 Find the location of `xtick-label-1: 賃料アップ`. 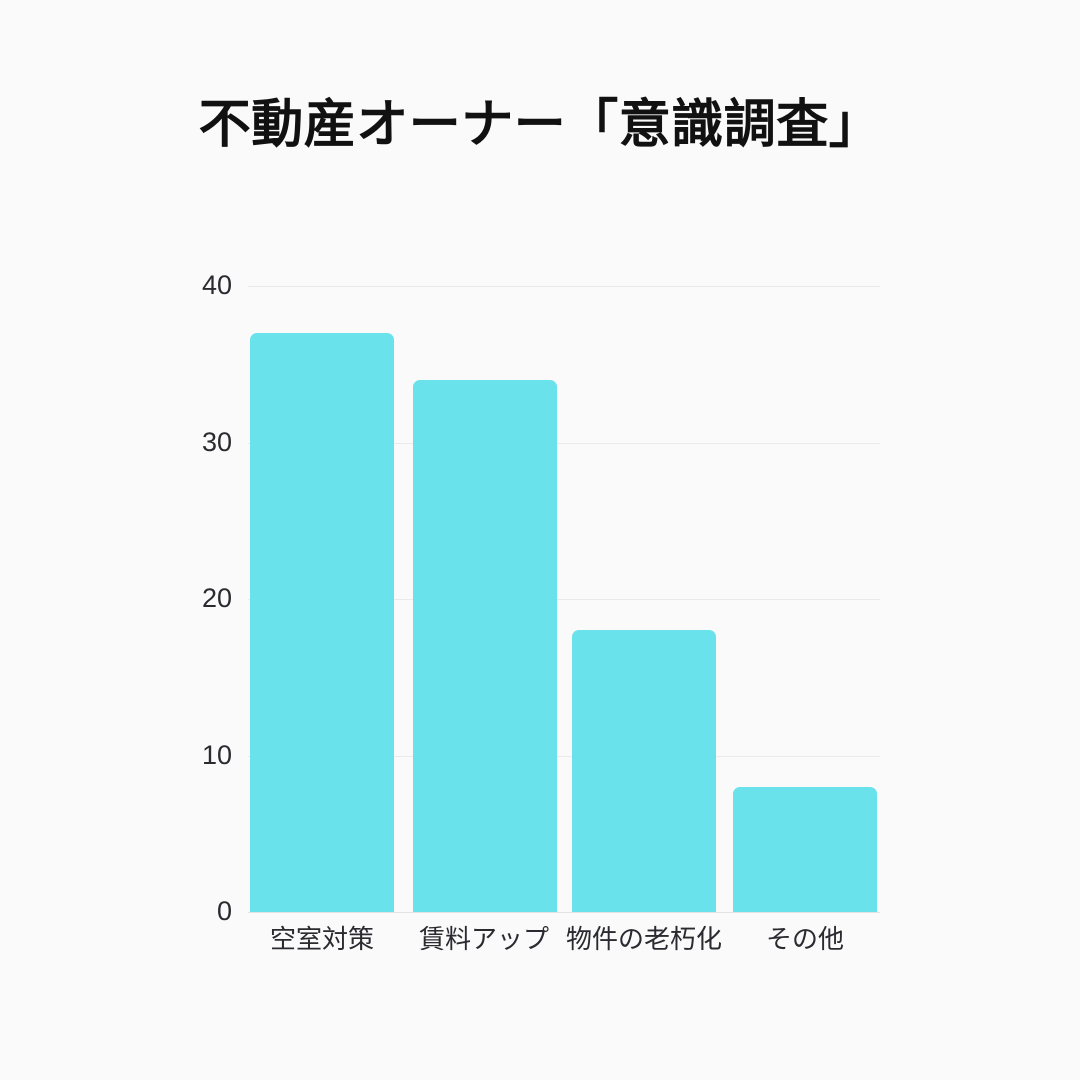

xtick-label-1: 賃料アップ is located at coordinates (483, 939).